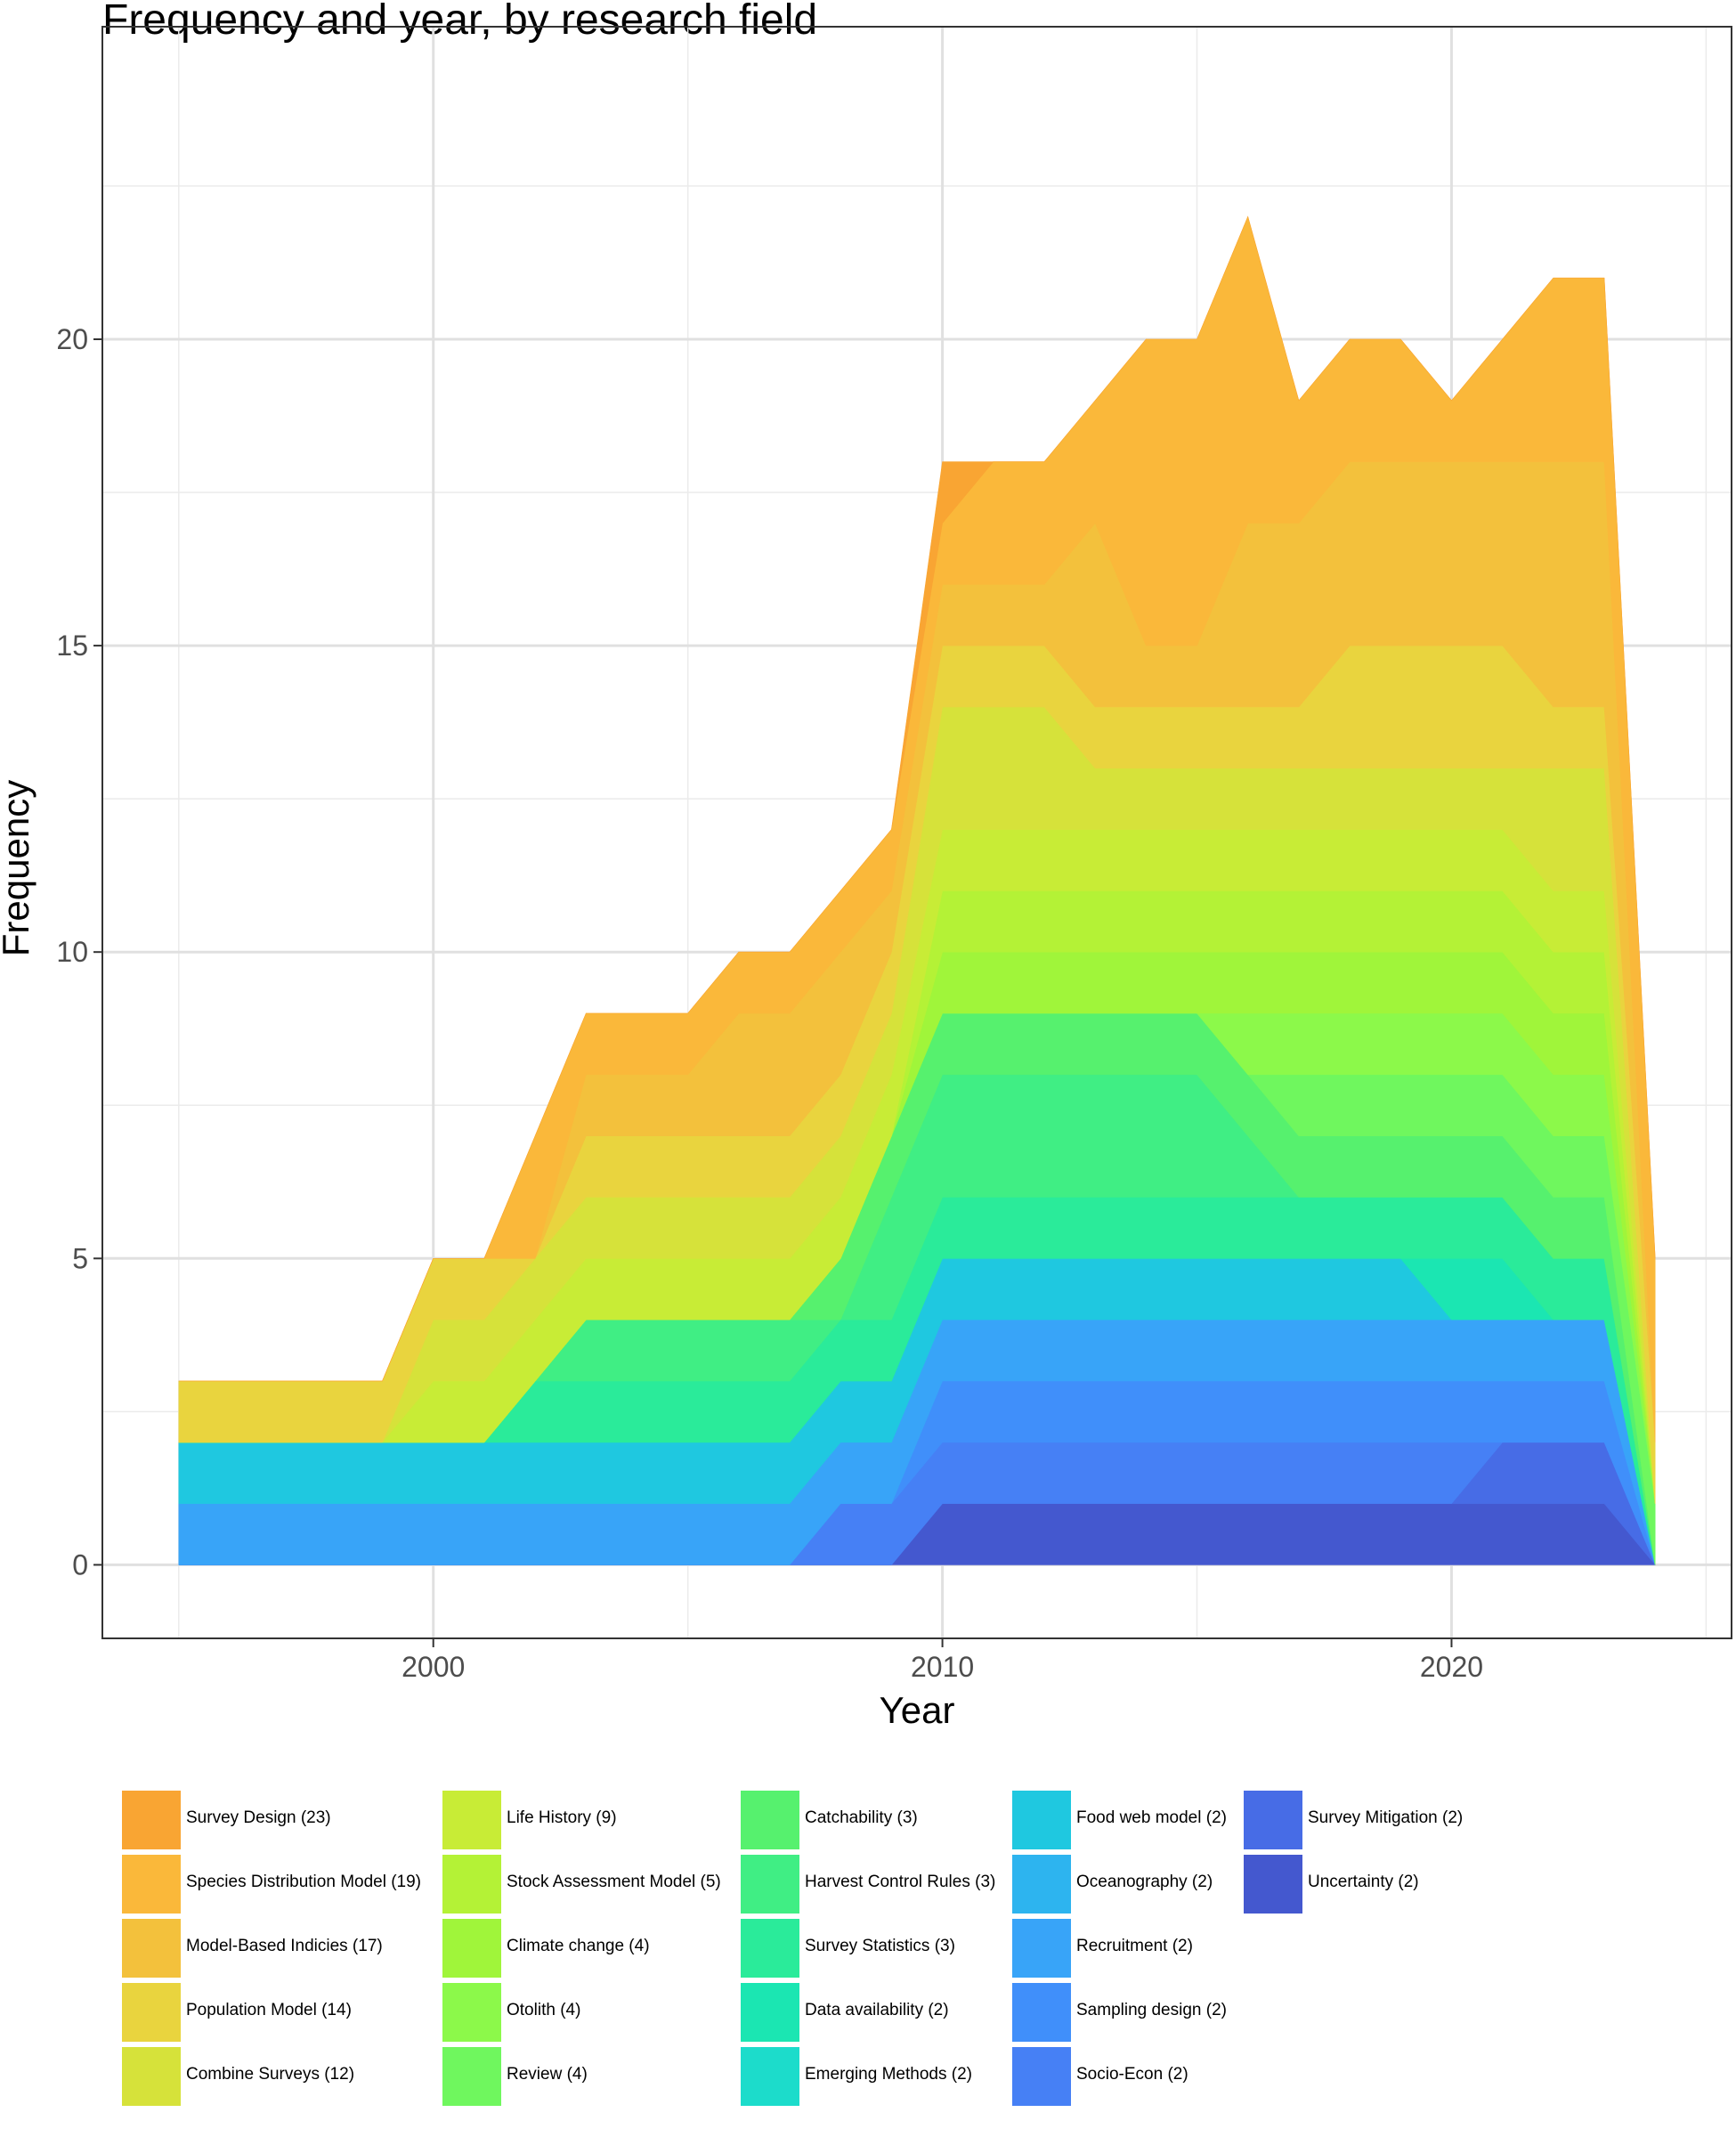  What do you see at coordinates (1144, 1882) in the screenshot?
I see `legend-label: Oceanography (2)` at bounding box center [1144, 1882].